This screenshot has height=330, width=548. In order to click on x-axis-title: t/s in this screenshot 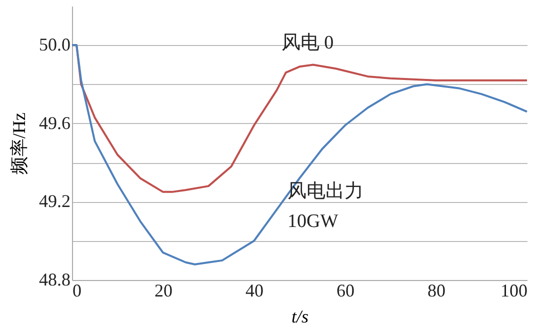, I will do `click(300, 316)`.